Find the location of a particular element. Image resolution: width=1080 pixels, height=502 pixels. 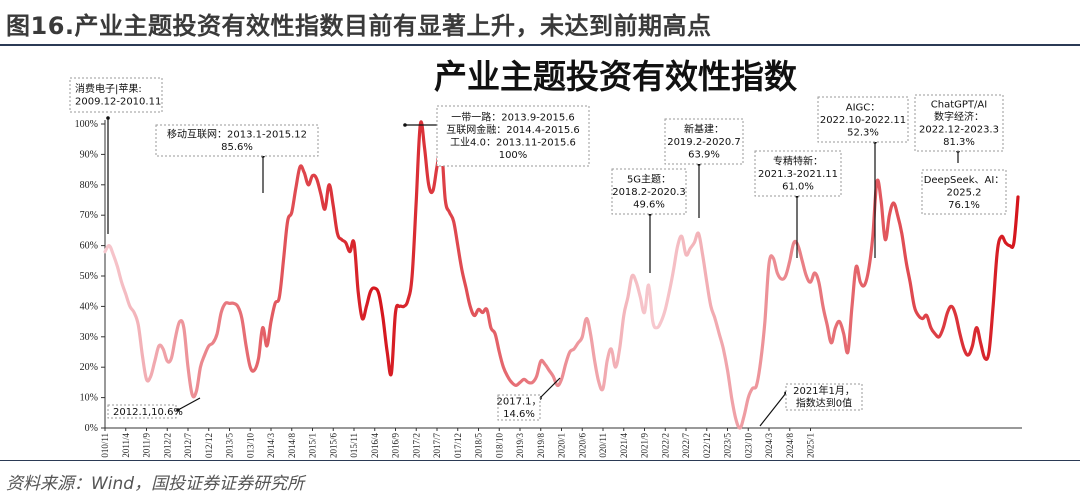

annotation-line: 2022.10-2022.11 is located at coordinates (863, 120).